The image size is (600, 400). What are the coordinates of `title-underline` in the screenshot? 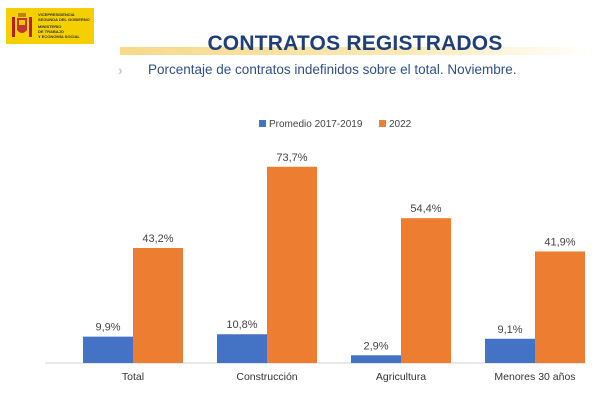 It's located at (356, 51).